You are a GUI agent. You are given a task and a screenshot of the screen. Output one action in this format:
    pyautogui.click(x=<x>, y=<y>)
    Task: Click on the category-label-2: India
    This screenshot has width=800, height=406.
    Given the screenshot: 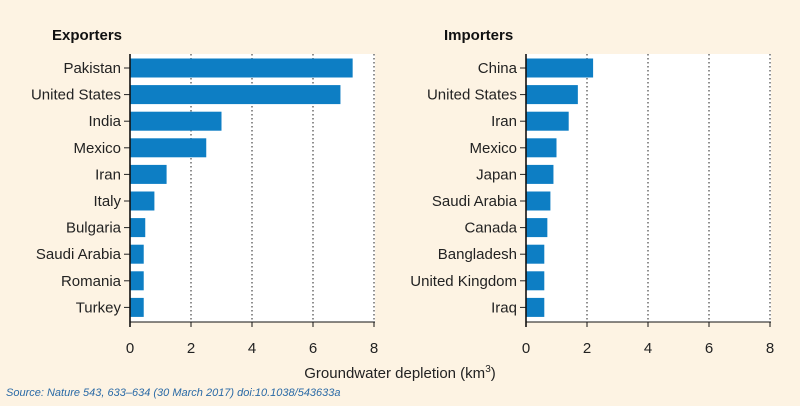 What is the action you would take?
    pyautogui.click(x=104, y=121)
    